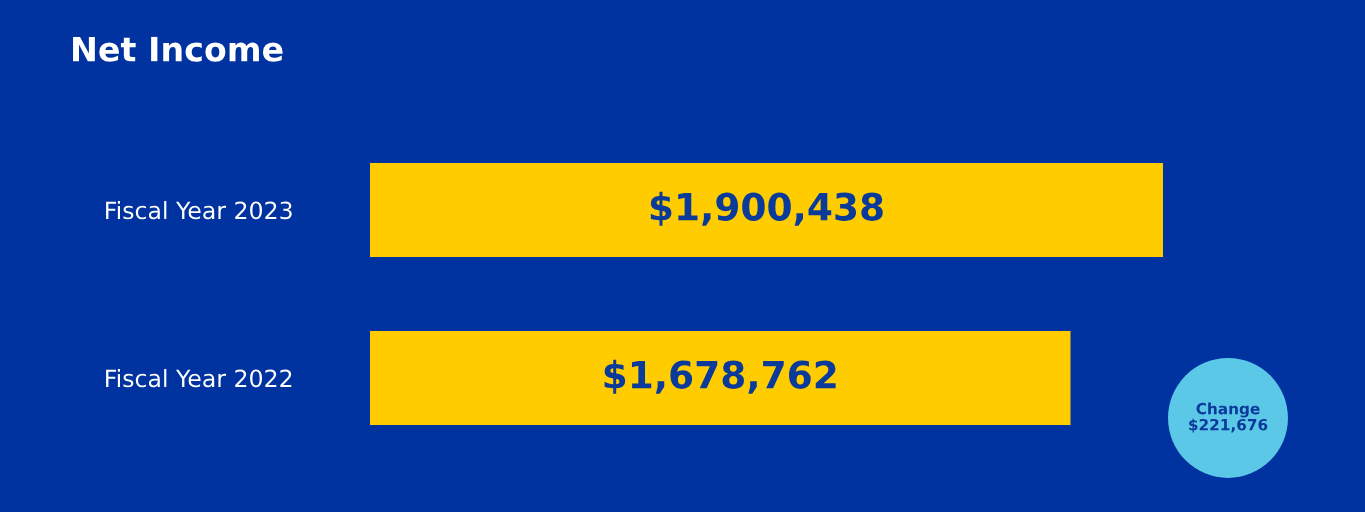  What do you see at coordinates (199, 210) in the screenshot?
I see `y-tick-label: Fiscal Year 2023` at bounding box center [199, 210].